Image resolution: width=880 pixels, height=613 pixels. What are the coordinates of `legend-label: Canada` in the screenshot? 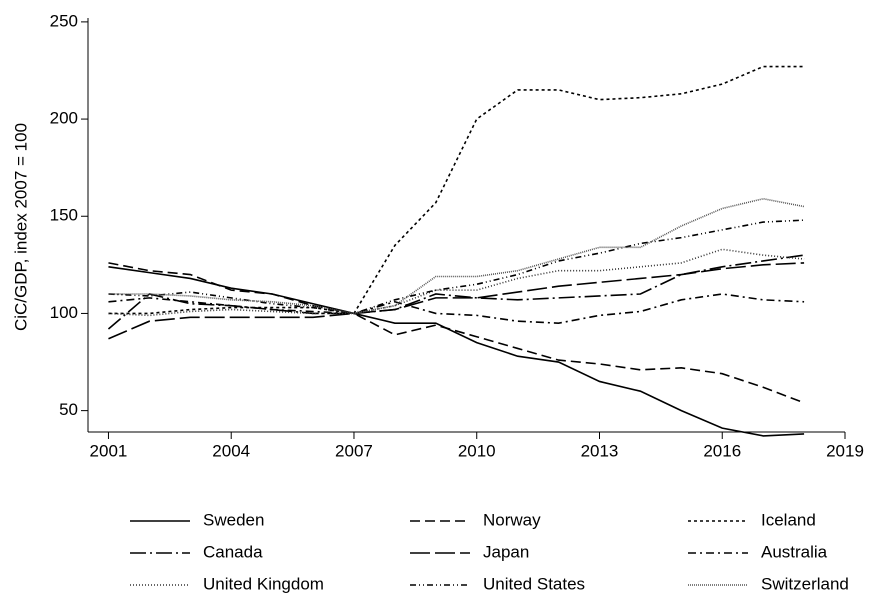 It's located at (233, 551).